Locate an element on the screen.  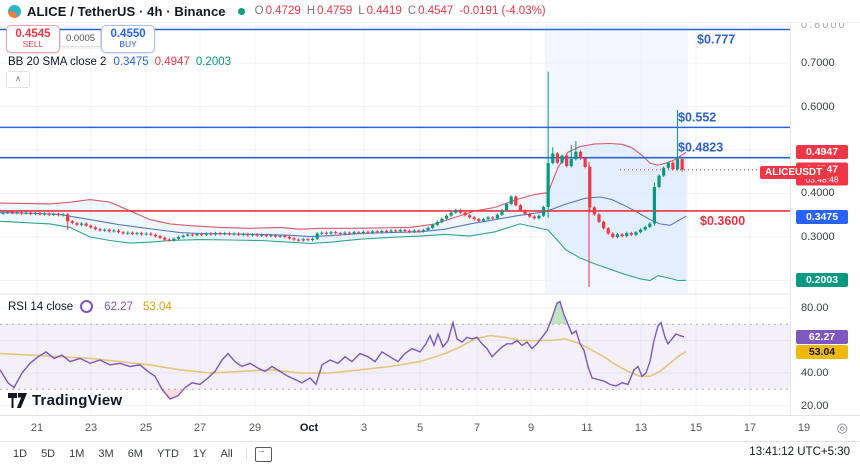
go-to-date-icon is located at coordinates (263, 453).